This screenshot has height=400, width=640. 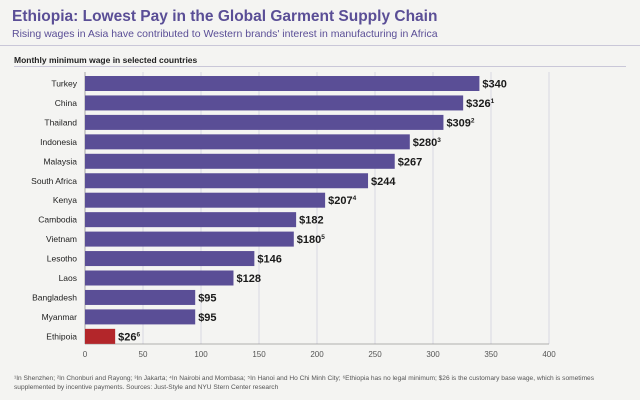 I want to click on category-label: Myanmar, so click(x=60, y=317).